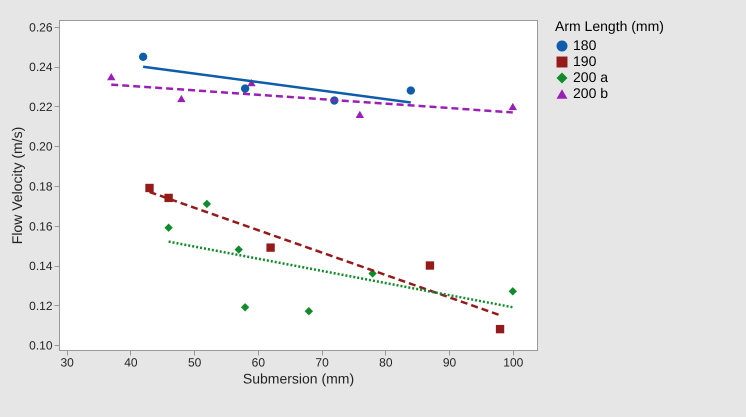  Describe the element at coordinates (585, 45) in the screenshot. I see `legend-label: 180` at that location.